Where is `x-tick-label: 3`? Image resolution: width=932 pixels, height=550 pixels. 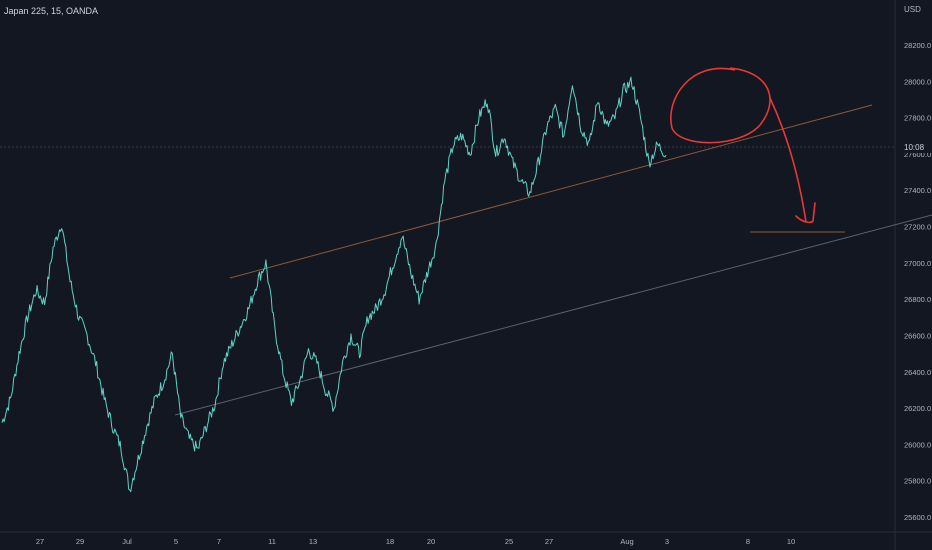
x-tick-label: 3 is located at coordinates (667, 541).